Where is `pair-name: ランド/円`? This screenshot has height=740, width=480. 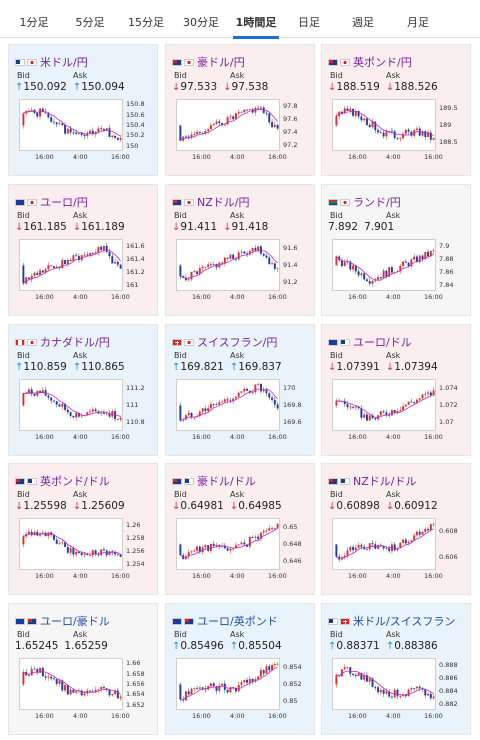 pair-name: ランド/円 is located at coordinates (377, 202).